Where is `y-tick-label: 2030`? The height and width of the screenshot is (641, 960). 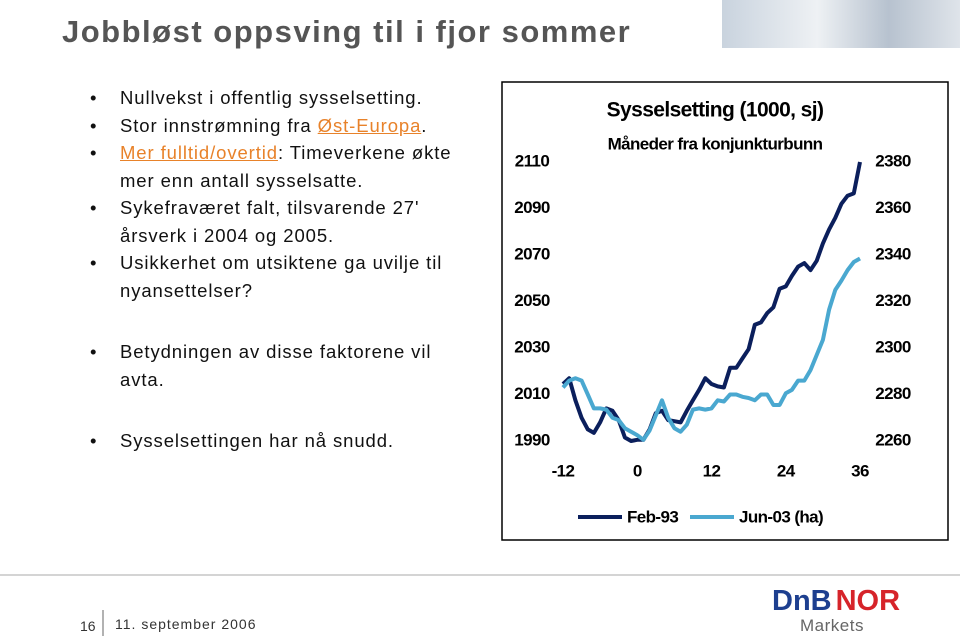
y-tick-label: 2030 is located at coordinates (532, 346).